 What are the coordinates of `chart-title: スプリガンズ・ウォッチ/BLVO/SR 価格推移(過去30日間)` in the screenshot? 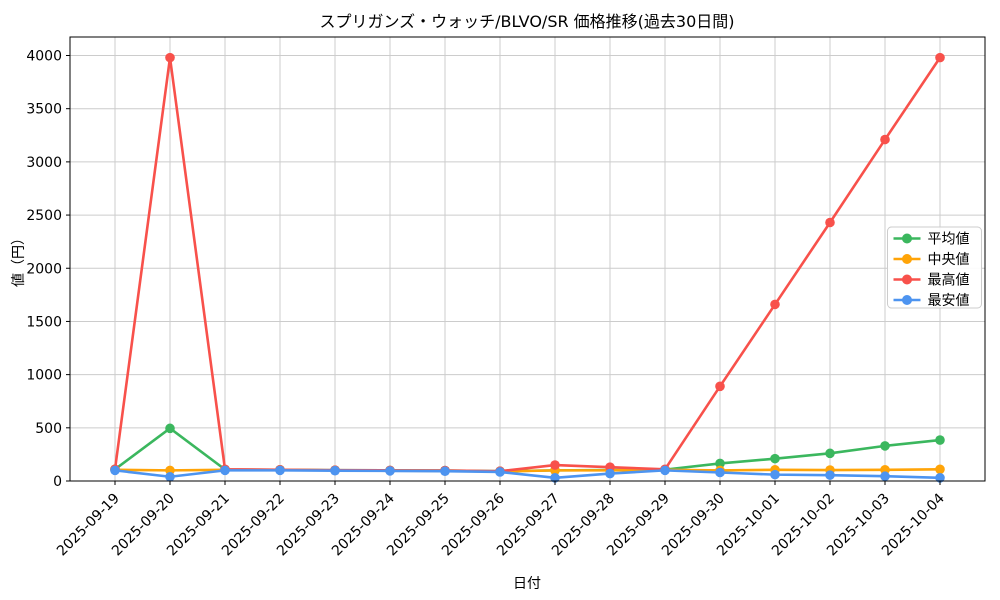 It's located at (526, 21).